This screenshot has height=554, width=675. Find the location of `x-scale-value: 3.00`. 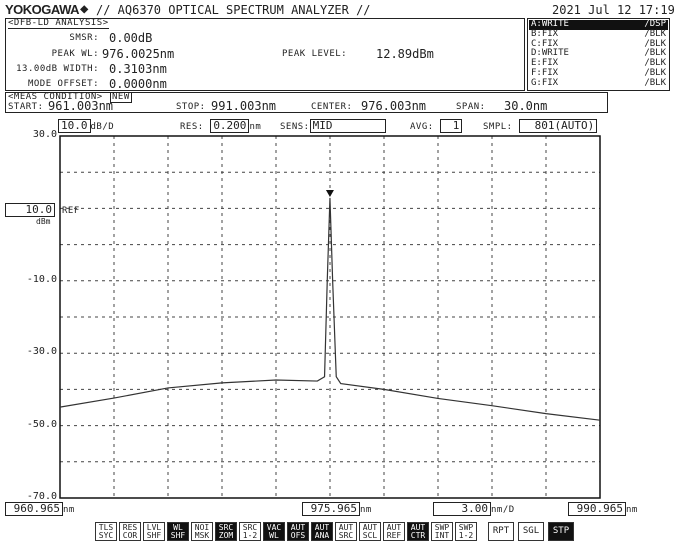

x-scale-value: 3.00 is located at coordinates (462, 509).